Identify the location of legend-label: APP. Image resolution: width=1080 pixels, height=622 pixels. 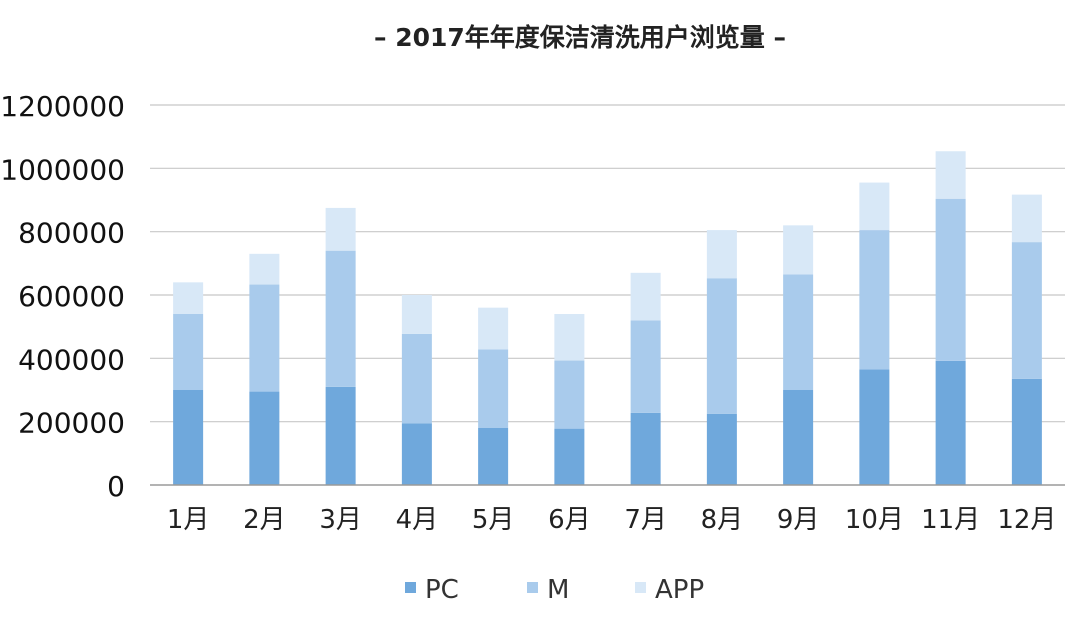
(679, 590).